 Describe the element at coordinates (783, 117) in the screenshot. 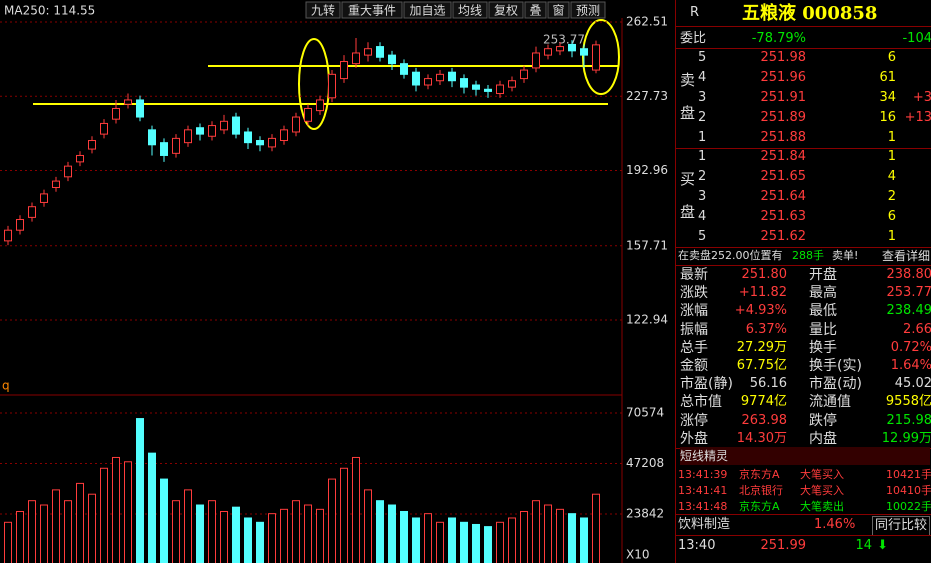

I see `price: 251.89` at that location.